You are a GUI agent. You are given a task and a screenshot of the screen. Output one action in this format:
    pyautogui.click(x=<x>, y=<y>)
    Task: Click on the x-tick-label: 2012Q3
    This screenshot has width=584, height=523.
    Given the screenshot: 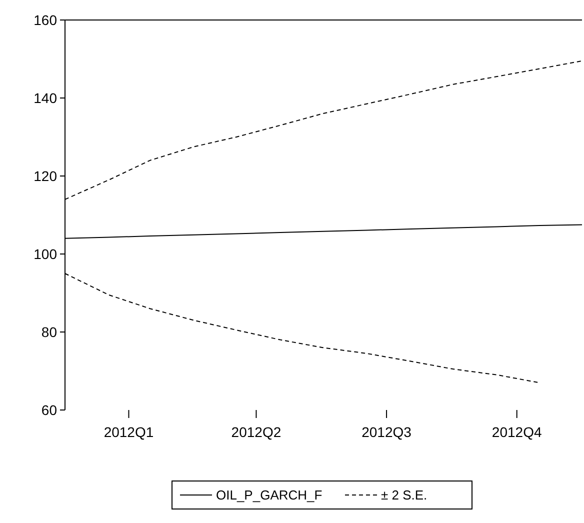 What is the action you would take?
    pyautogui.click(x=387, y=432)
    